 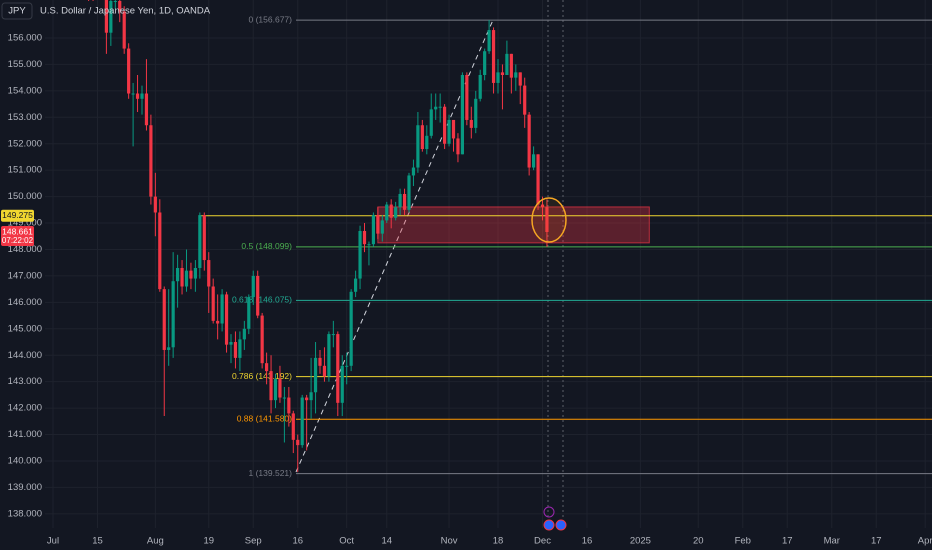 I want to click on x-tick-label: 15, so click(x=97, y=541).